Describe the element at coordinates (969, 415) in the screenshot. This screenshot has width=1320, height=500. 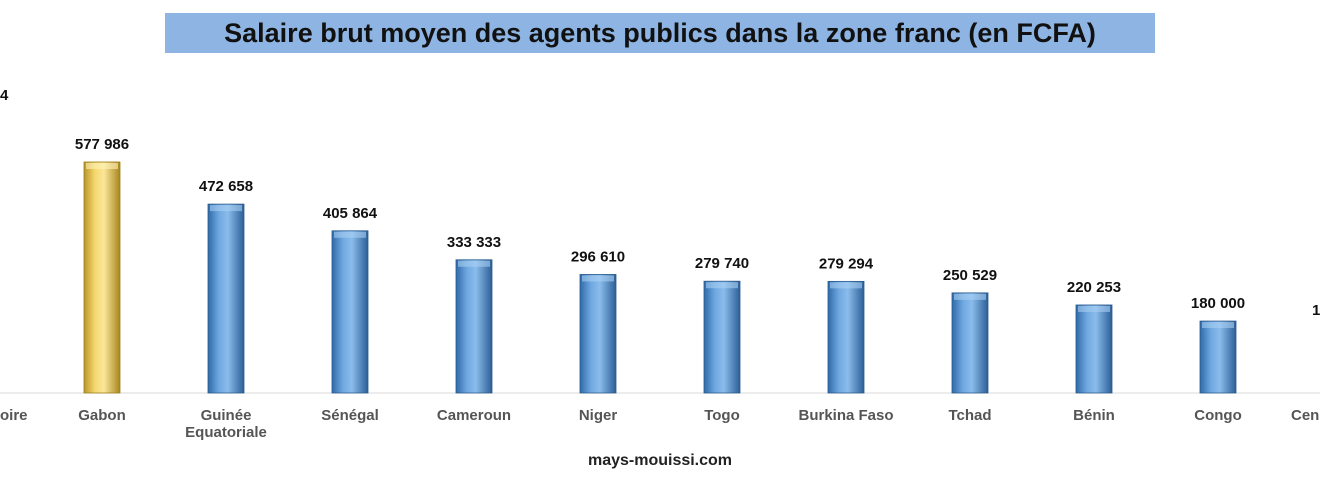
I see `category-label-8: Tchad` at that location.